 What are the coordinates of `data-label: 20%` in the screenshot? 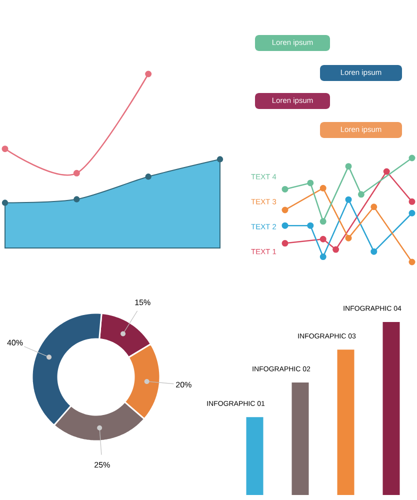 It's located at (184, 385).